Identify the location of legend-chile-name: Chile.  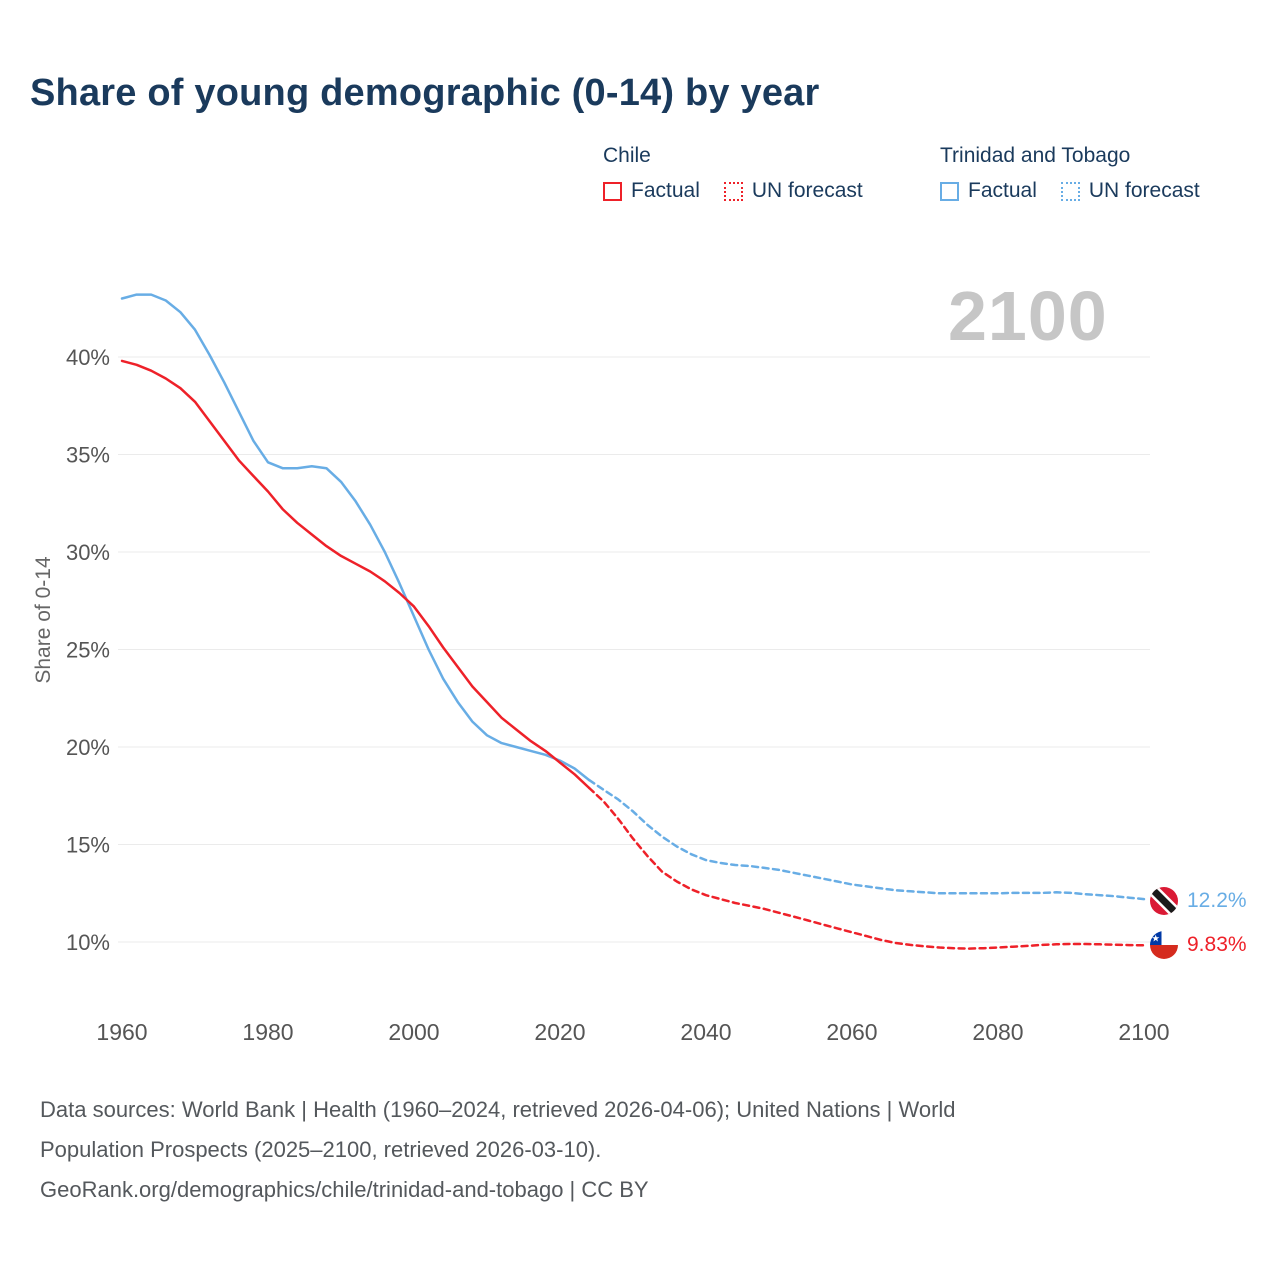
(627, 155).